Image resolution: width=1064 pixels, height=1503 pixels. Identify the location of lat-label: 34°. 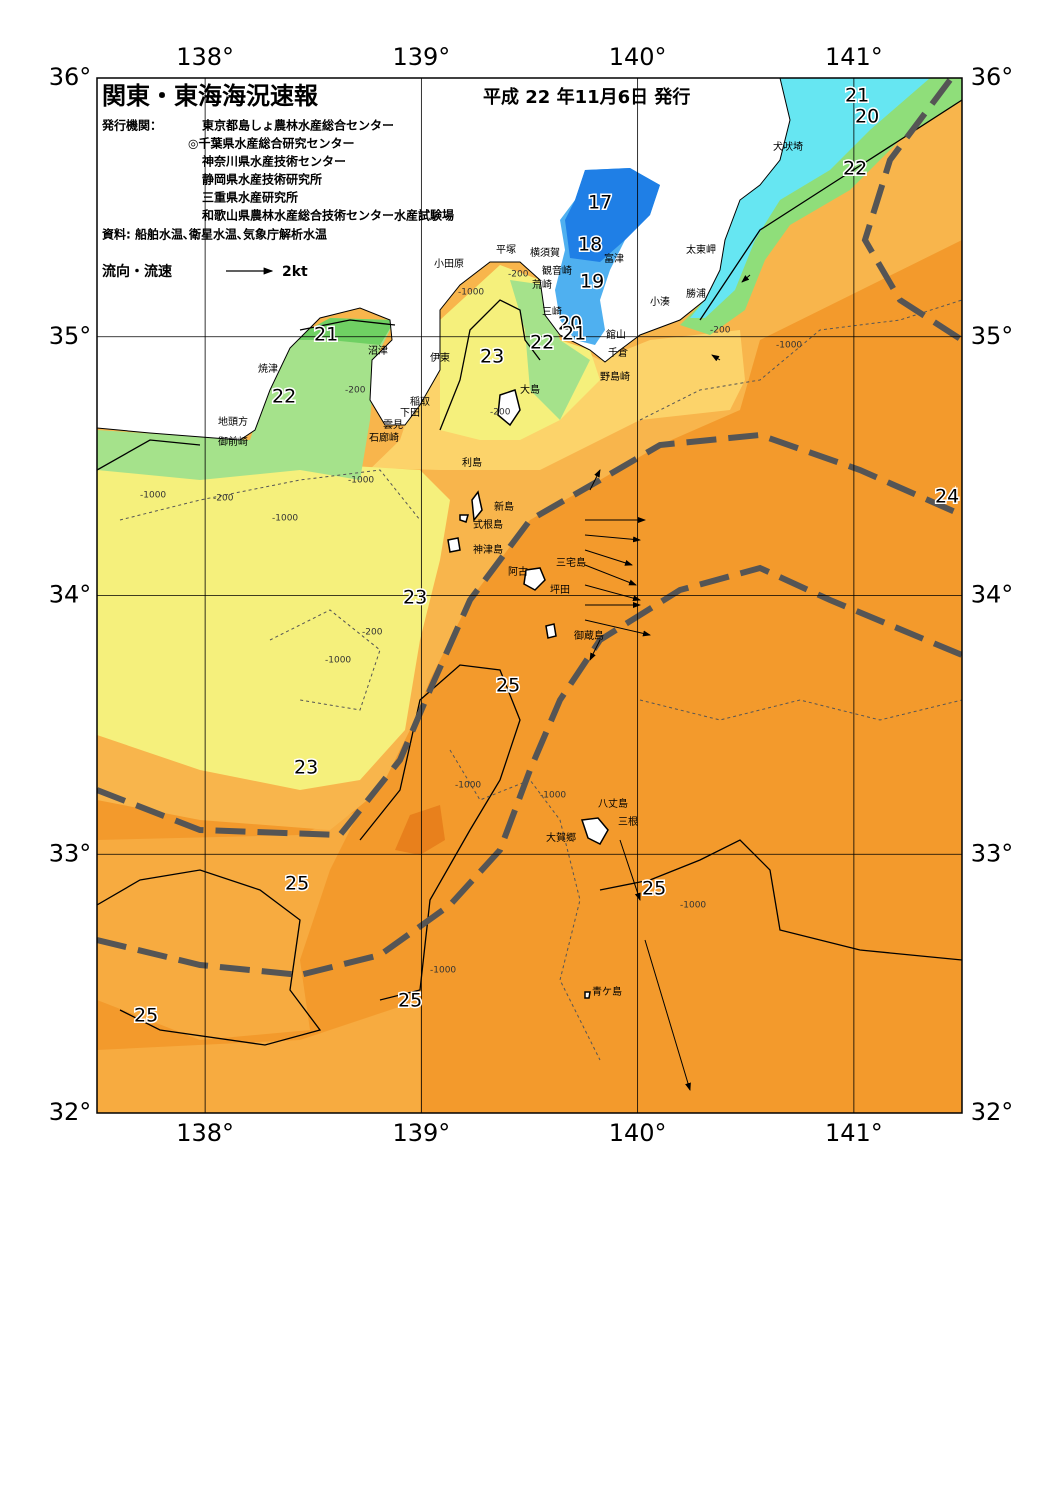
(70, 595).